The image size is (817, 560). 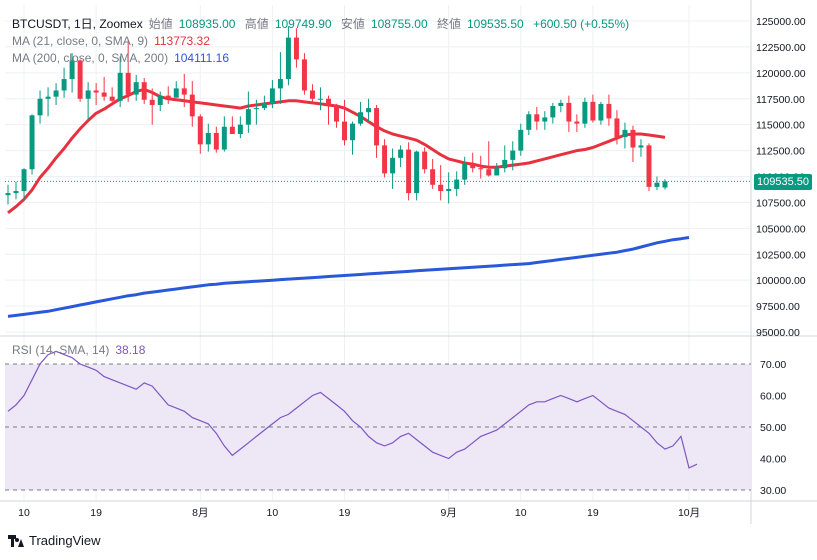 What do you see at coordinates (61, 350) in the screenshot?
I see `rsi-label: RSI (14, SMA, 14)` at bounding box center [61, 350].